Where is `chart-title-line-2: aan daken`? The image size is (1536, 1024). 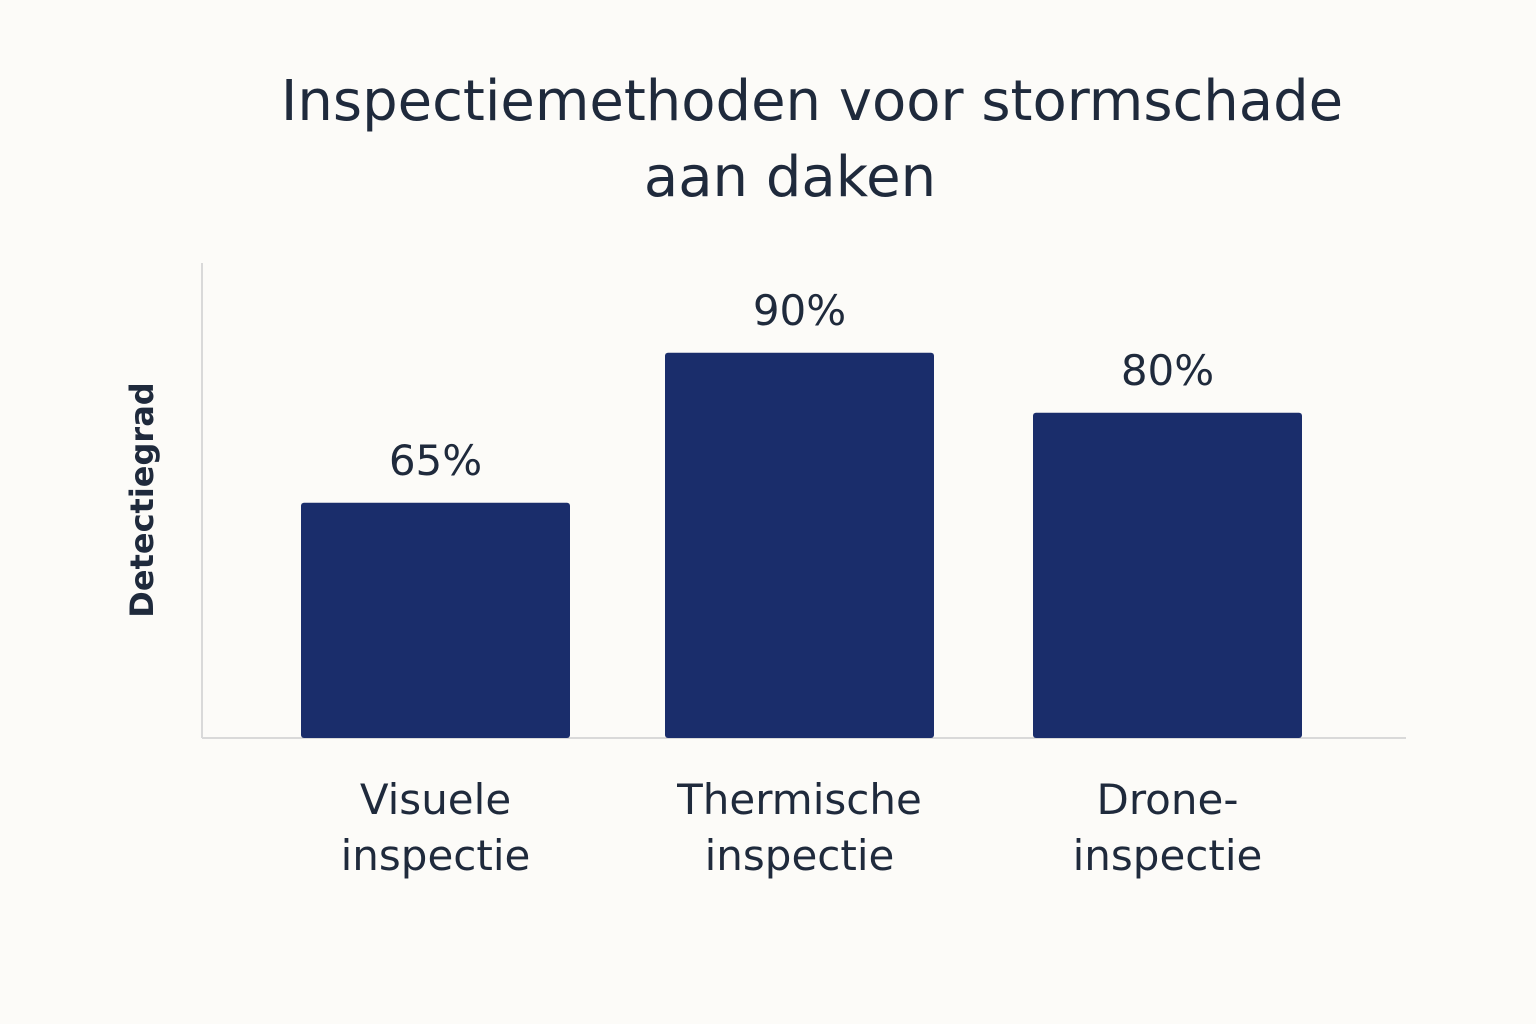 chart-title-line-2: aan daken is located at coordinates (790, 177).